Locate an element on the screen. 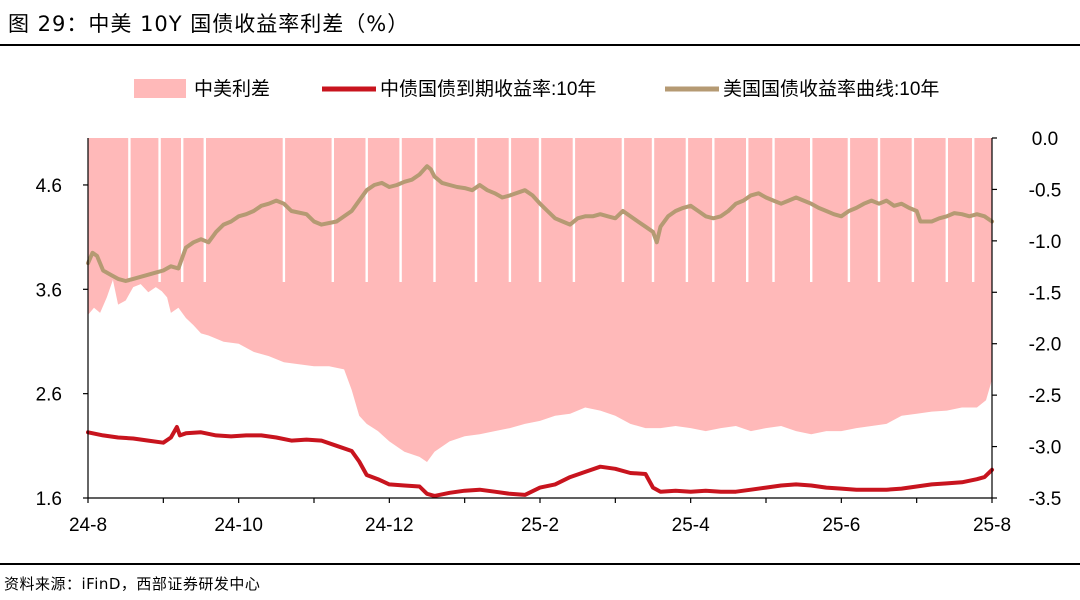 Image resolution: width=1080 pixels, height=600 pixels. x-tick-label-6: 25-8 is located at coordinates (992, 525).